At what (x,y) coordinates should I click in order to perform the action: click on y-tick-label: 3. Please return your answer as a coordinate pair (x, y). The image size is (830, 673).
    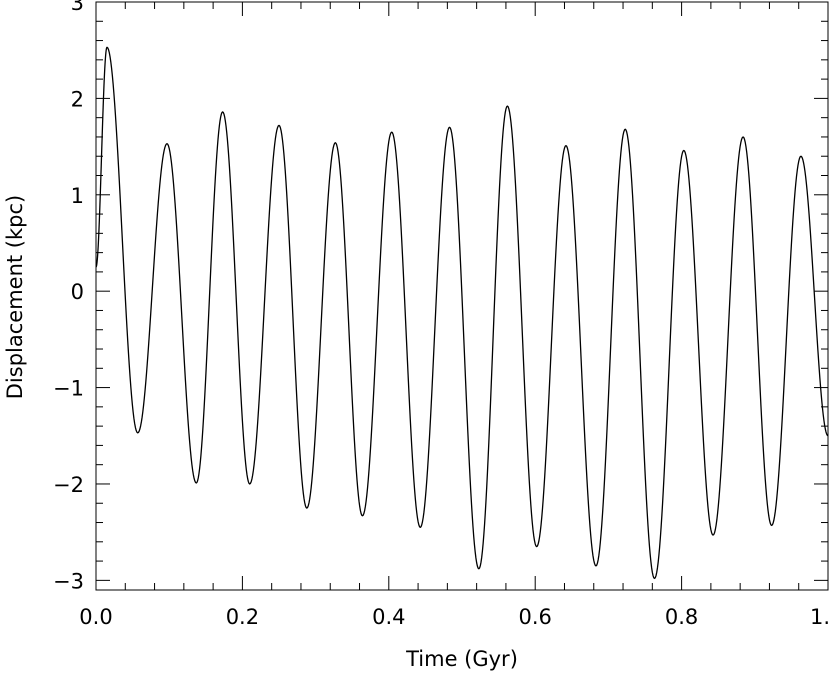
    Looking at the image, I should click on (77, 7).